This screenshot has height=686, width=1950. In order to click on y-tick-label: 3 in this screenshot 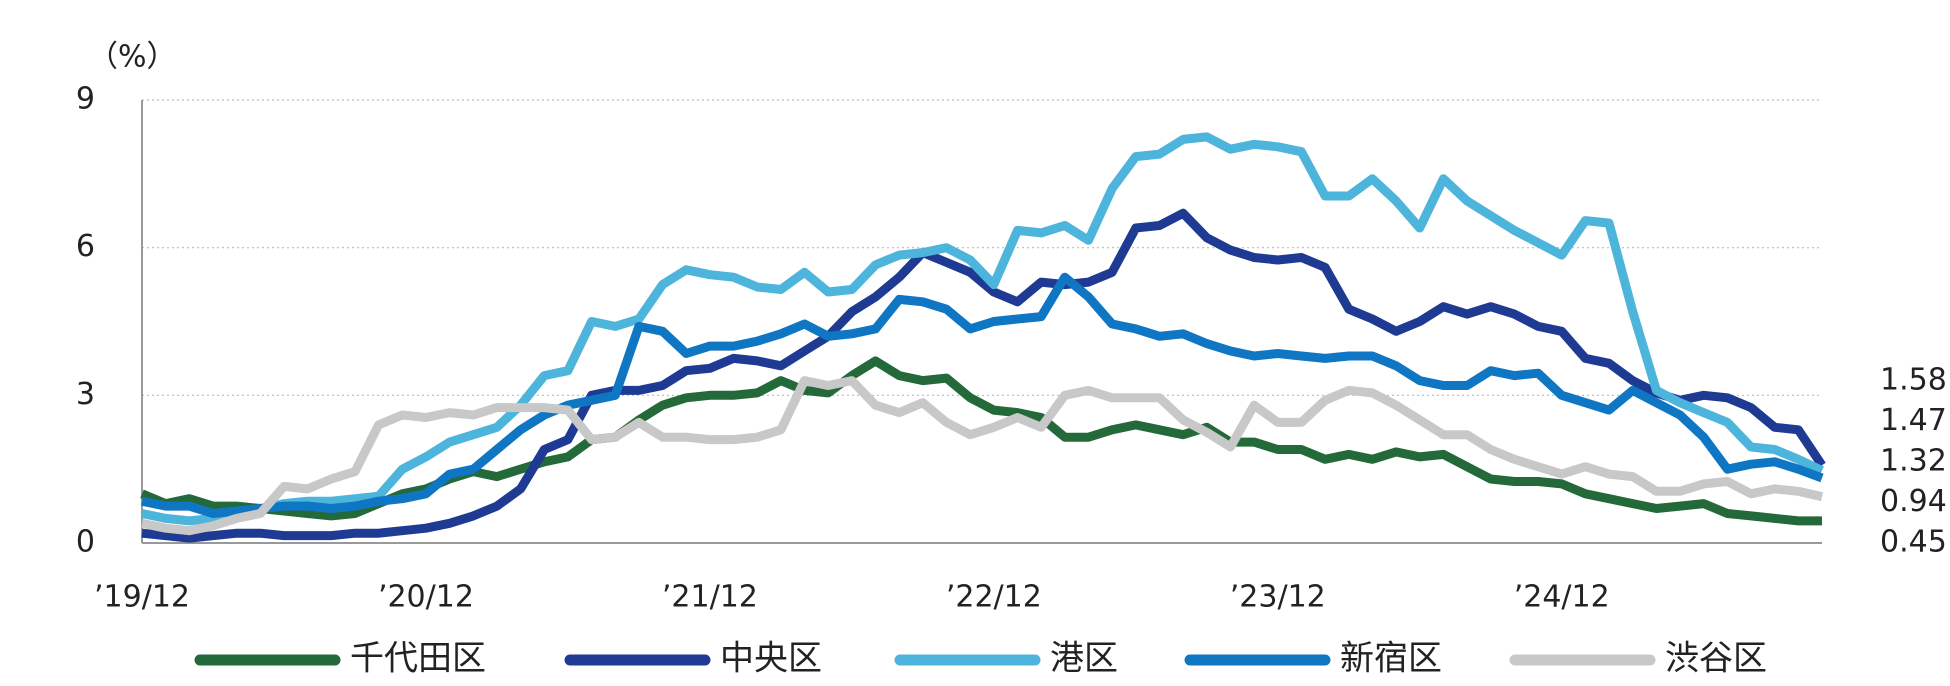, I will do `click(85, 394)`.